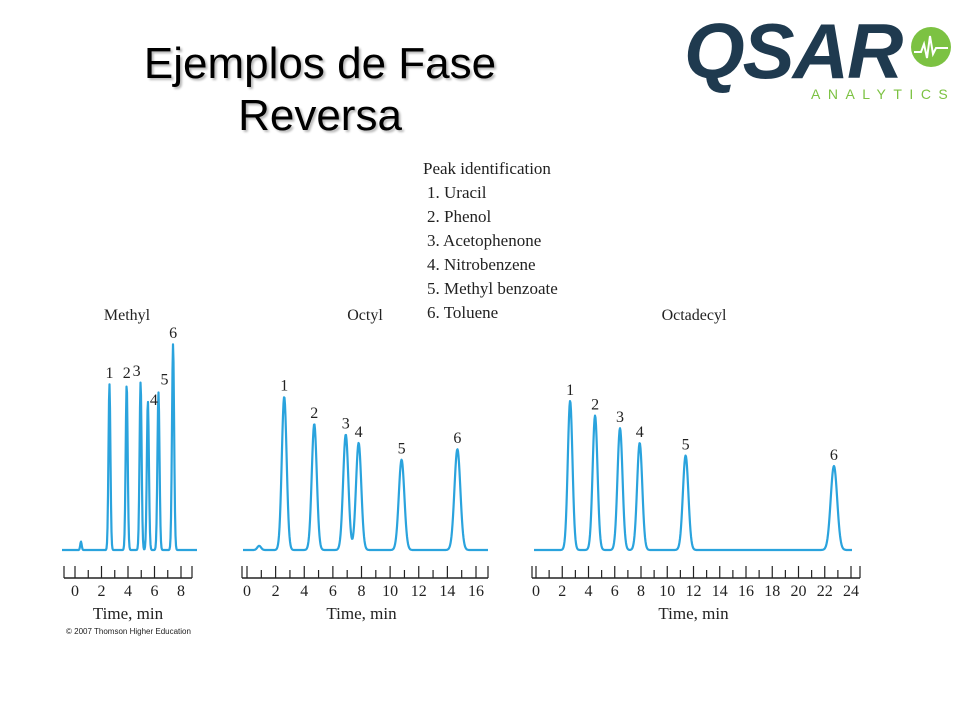  What do you see at coordinates (694, 315) in the screenshot?
I see `chart-title: Octadecyl` at bounding box center [694, 315].